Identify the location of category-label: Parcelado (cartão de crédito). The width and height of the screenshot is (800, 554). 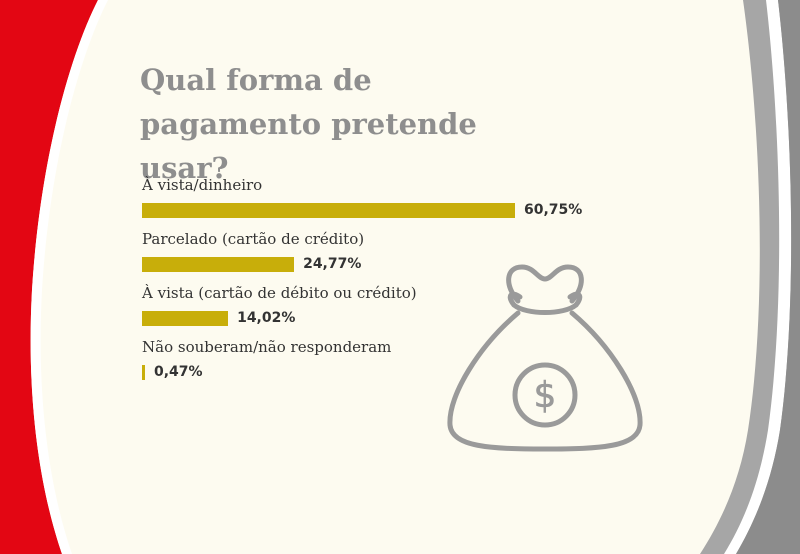
(253, 239).